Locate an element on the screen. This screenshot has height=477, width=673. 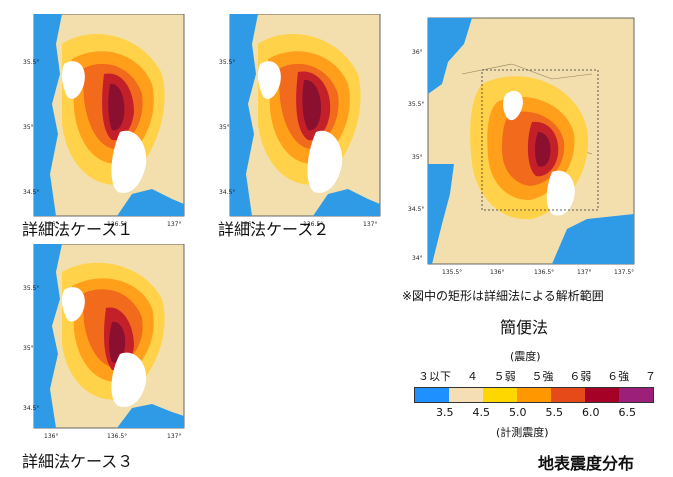
map-simple-lat-ticks: 36° 35.5° 35° 34.5° 34° is located at coordinates (416, 155).